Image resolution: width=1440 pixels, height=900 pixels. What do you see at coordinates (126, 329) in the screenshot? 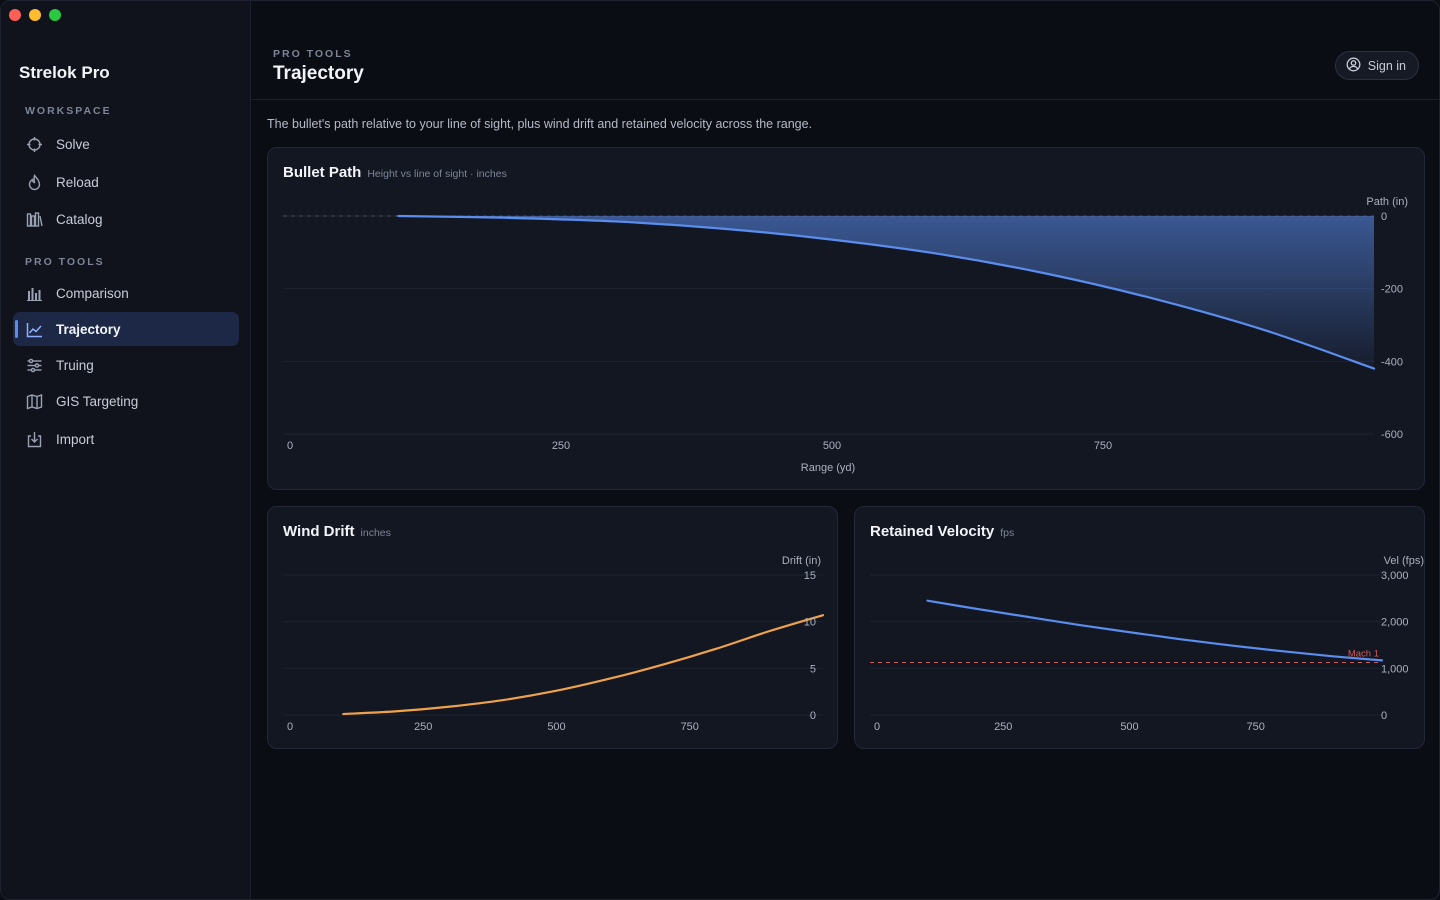
I see `sidebar-item-trajectory: Trajectory` at bounding box center [126, 329].